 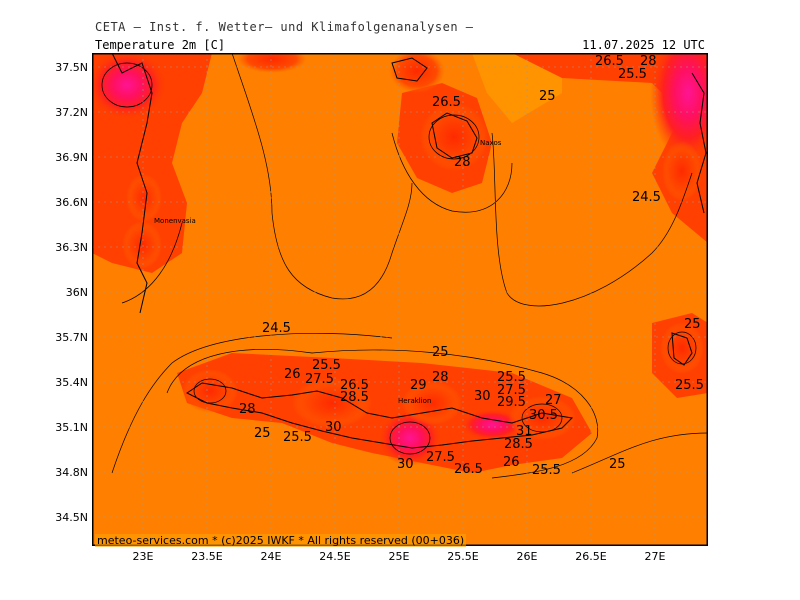 I want to click on hotspot-crete-east, so click(x=492, y=425).